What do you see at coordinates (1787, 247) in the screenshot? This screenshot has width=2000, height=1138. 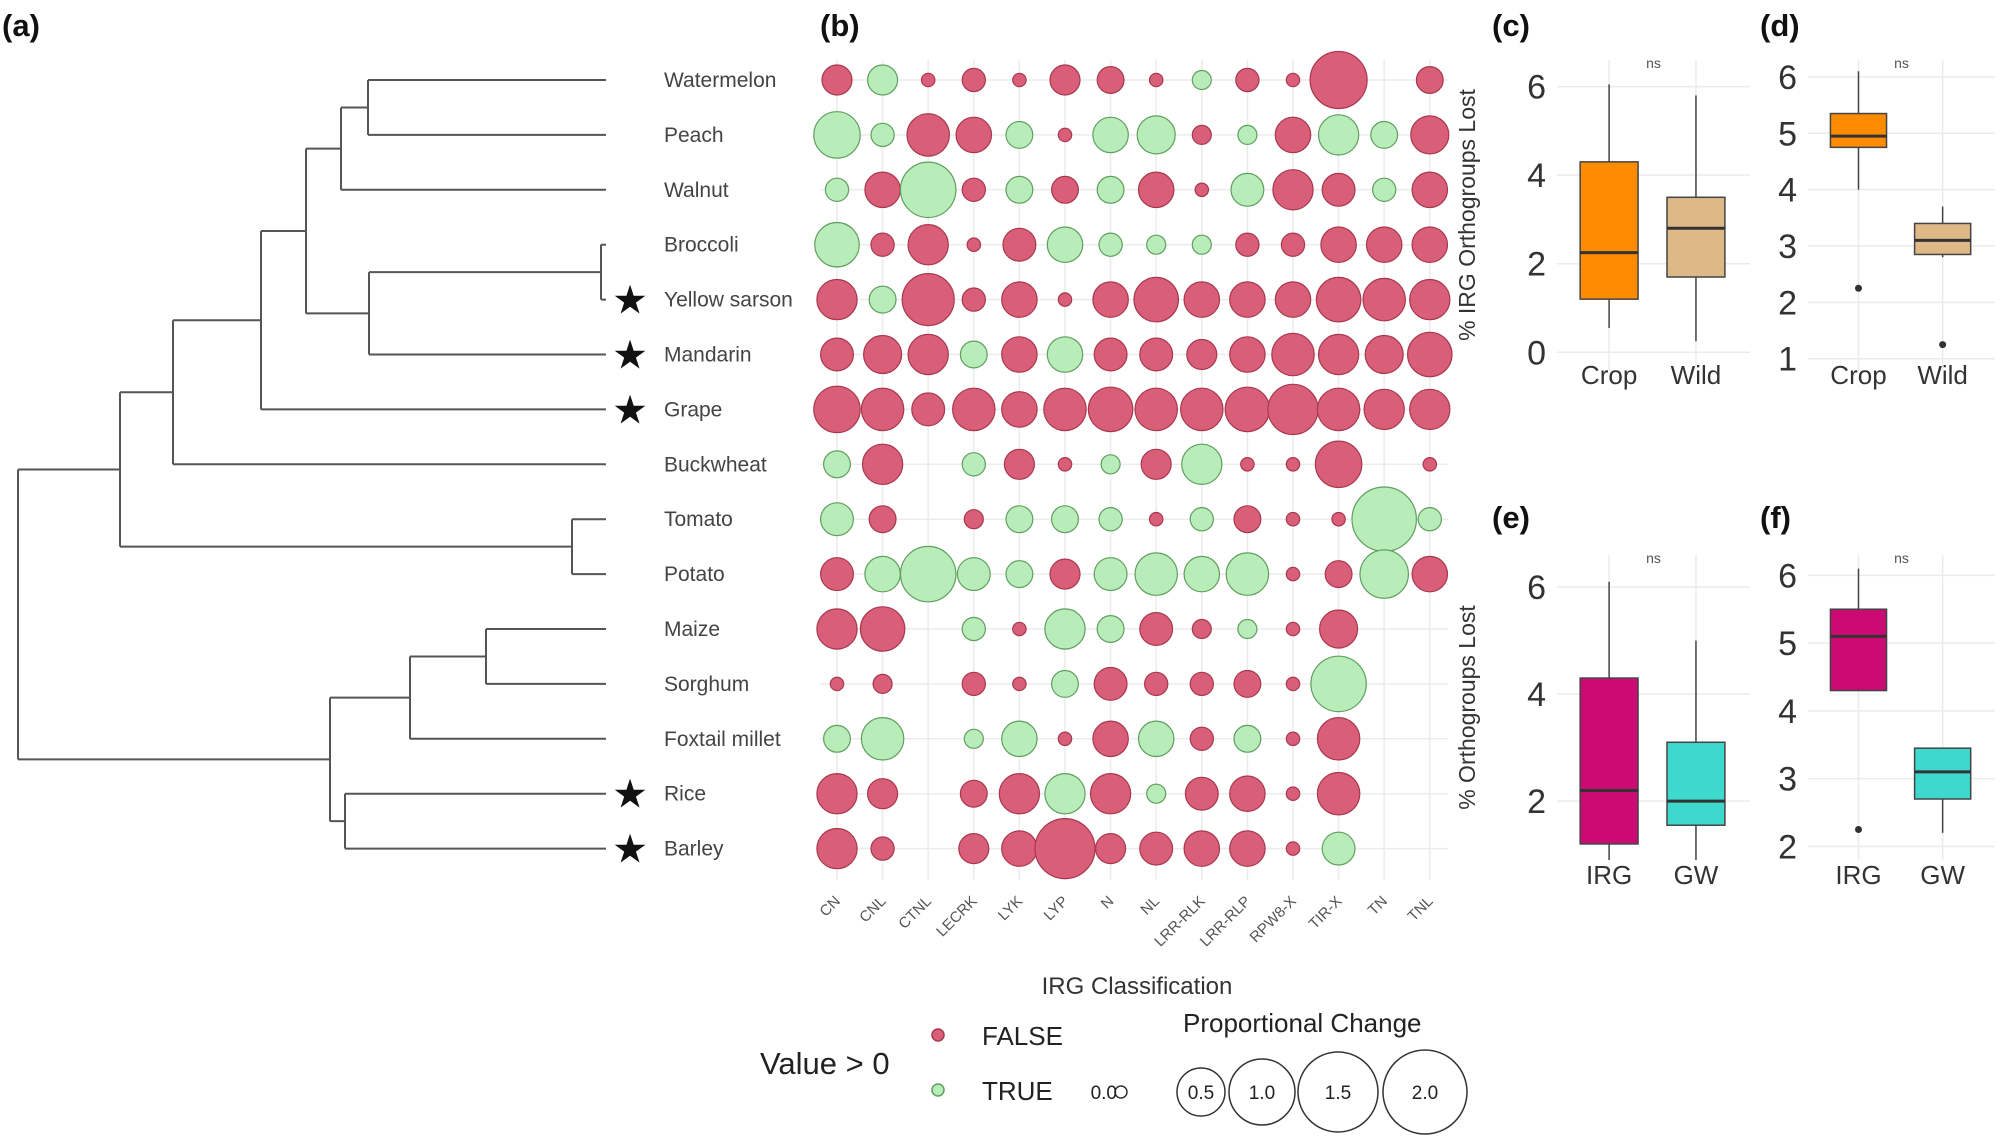 I see `y-tick-label: 3` at bounding box center [1787, 247].